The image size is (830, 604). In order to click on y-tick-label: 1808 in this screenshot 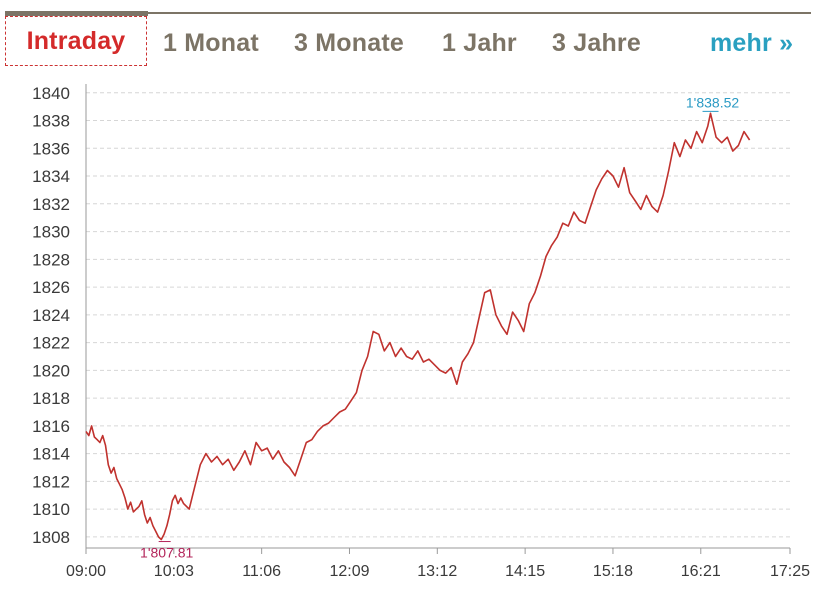, I will do `click(51, 537)`.